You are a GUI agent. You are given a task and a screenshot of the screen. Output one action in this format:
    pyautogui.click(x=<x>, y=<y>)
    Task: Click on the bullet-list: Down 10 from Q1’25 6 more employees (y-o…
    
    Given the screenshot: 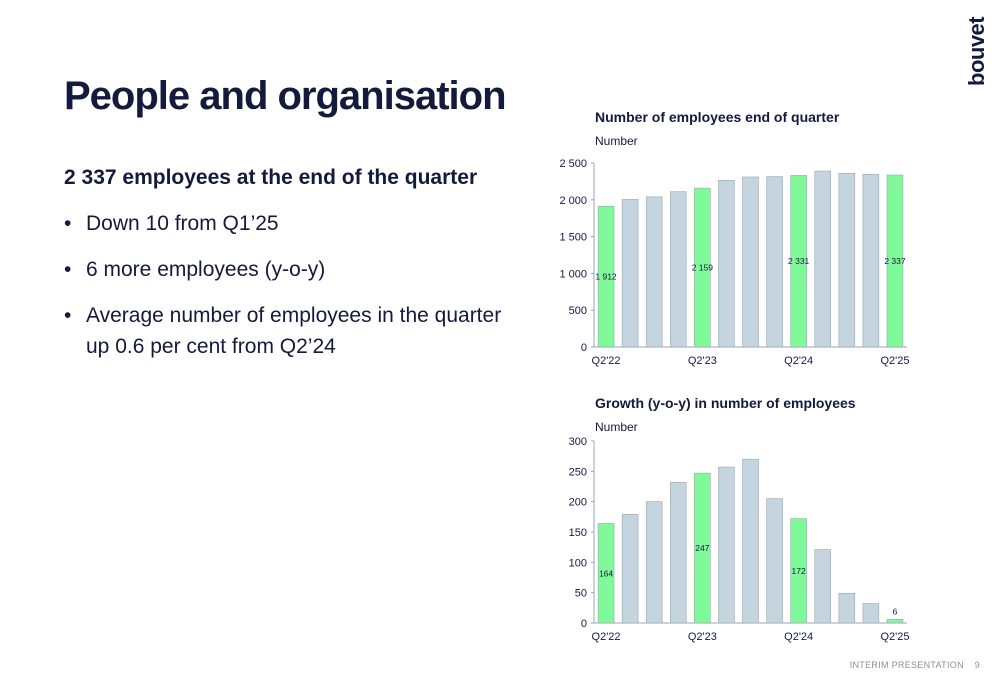 What is the action you would take?
    pyautogui.click(x=284, y=292)
    